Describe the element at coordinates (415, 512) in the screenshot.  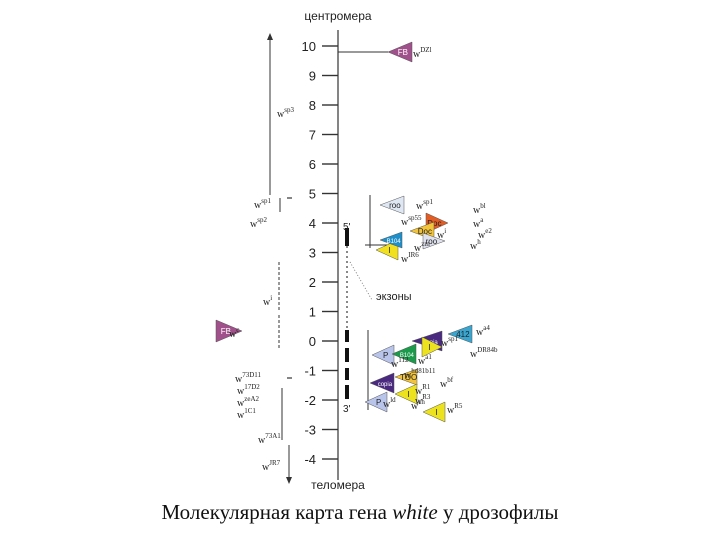
I see `caption-gene-name: white` at that location.